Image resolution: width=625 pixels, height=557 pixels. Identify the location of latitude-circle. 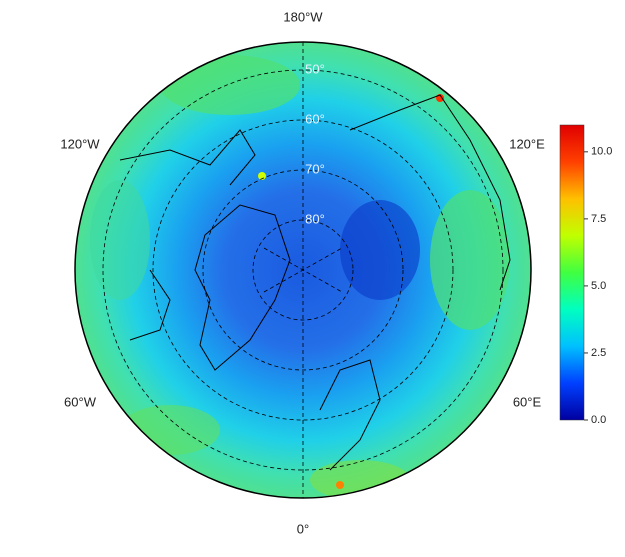
(303, 270).